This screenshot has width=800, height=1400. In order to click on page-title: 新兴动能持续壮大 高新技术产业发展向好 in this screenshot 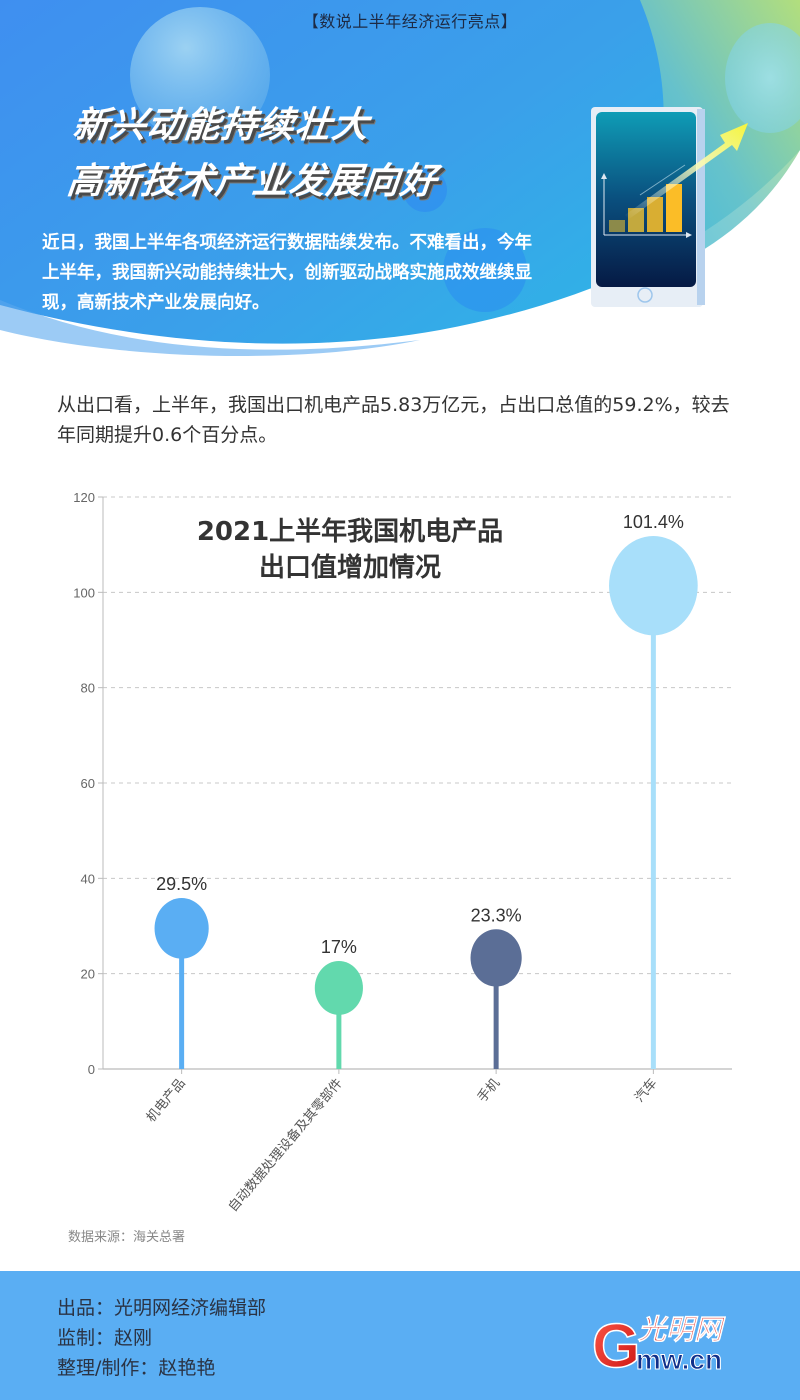, I will do `click(255, 154)`.